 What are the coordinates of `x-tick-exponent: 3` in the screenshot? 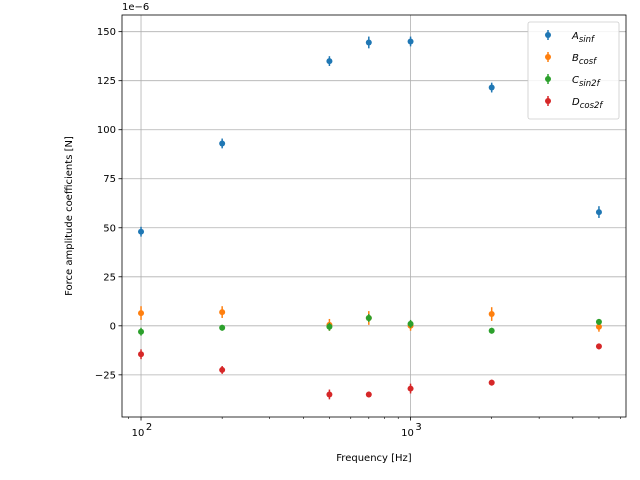 It's located at (418, 427).